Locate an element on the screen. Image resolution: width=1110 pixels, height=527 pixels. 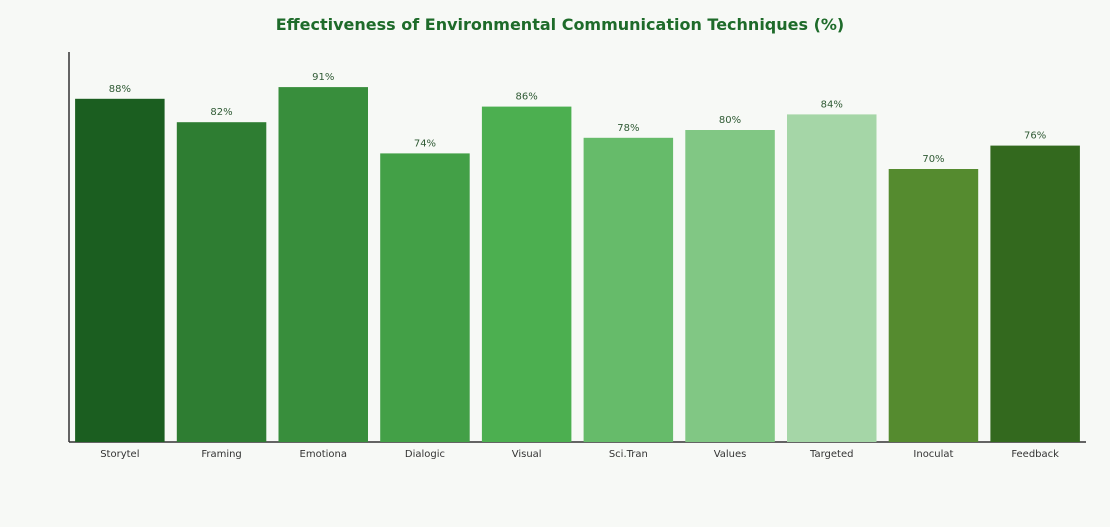
bar-storytel is located at coordinates (120, 270).